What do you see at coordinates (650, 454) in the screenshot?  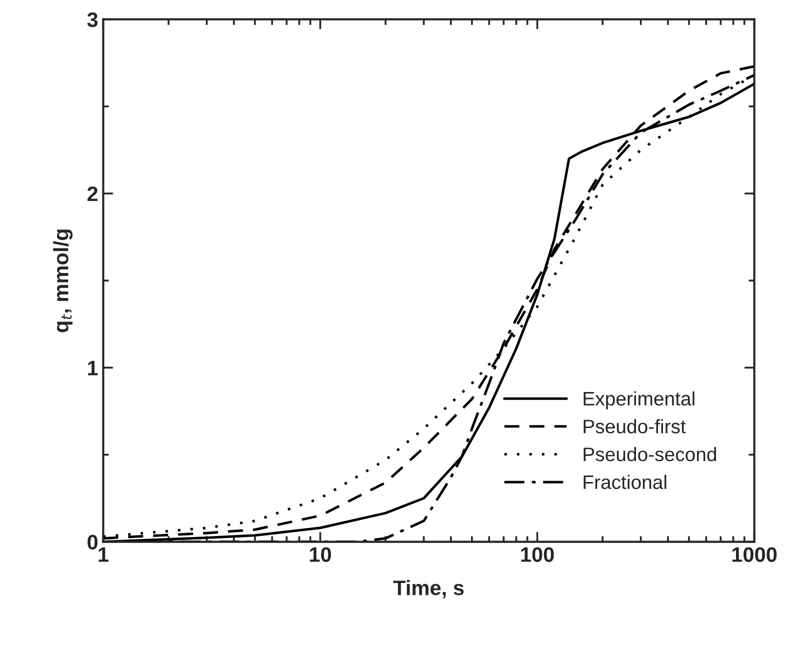 I see `legend-label: Pseudo-second` at bounding box center [650, 454].